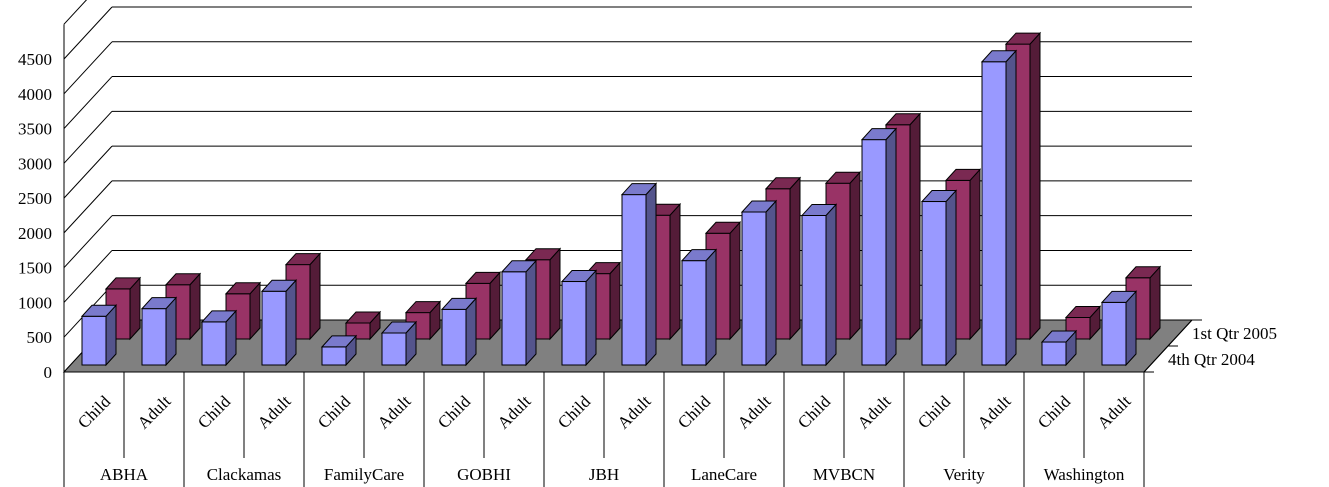  I want to click on y-axis: 0 500 1000 1500 2000 2500 3000 3500 4000 4500, so click(41, 203).